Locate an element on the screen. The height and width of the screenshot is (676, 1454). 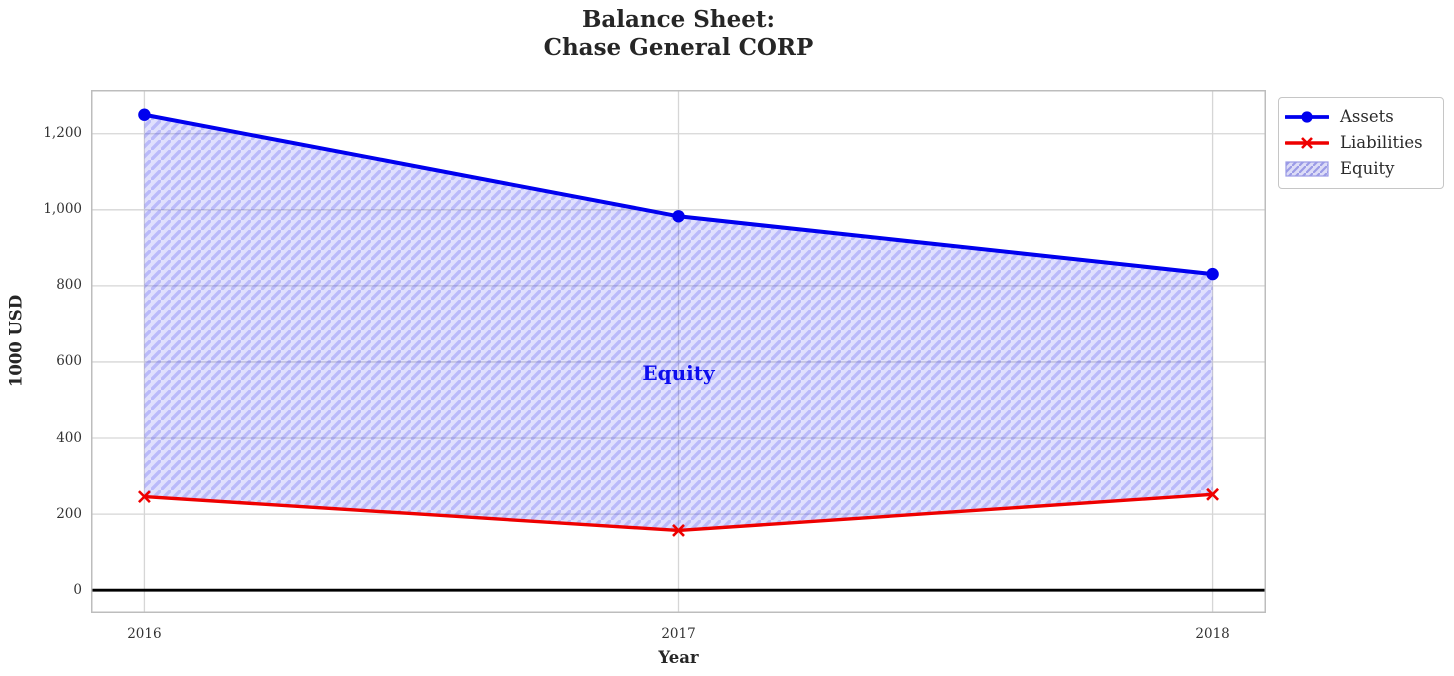
y-tick-label: 400 is located at coordinates (69, 437).